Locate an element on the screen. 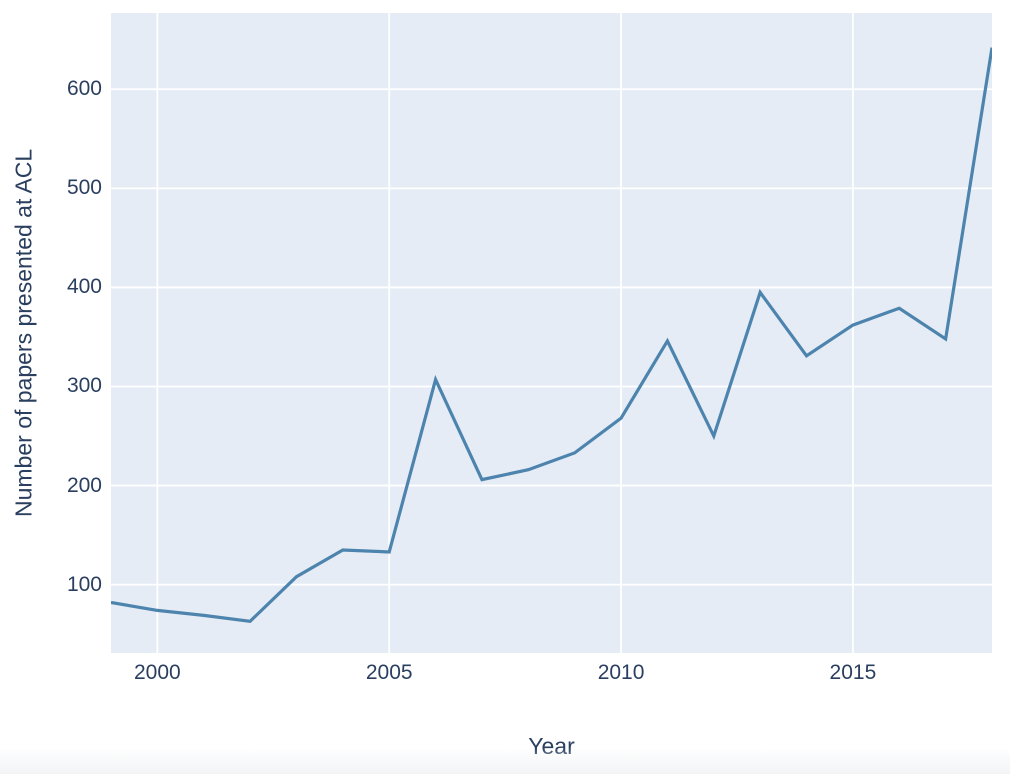 Image resolution: width=1010 pixels, height=774 pixels. x-tick-label: 2015 is located at coordinates (853, 672).